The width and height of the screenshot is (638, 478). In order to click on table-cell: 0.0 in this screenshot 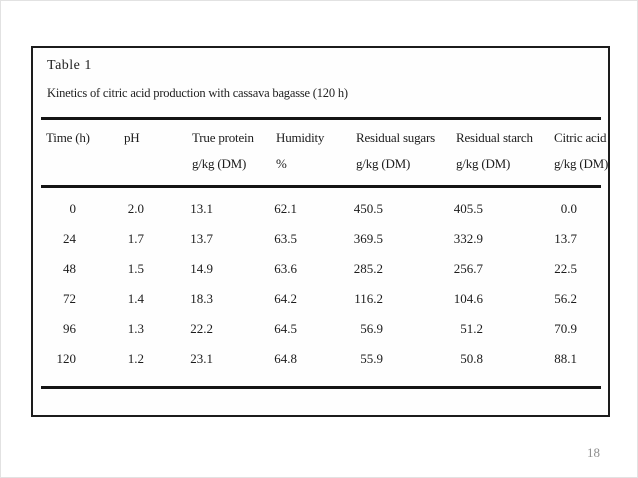, I will do `click(568, 208)`.